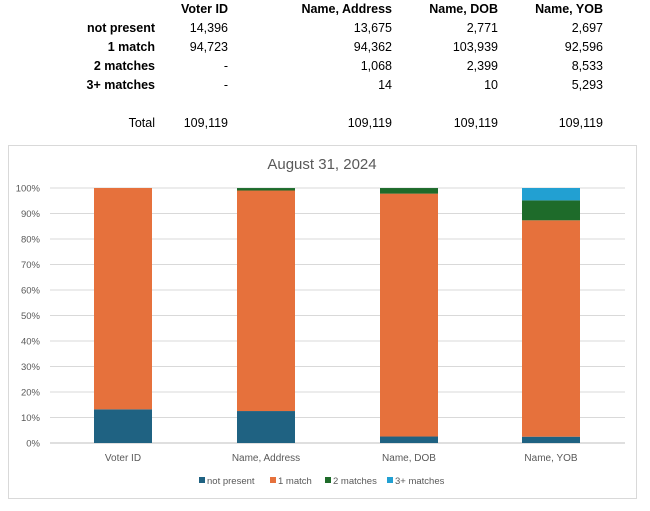 The width and height of the screenshot is (650, 511). What do you see at coordinates (385, 85) in the screenshot?
I see `table-cell: 14` at bounding box center [385, 85].